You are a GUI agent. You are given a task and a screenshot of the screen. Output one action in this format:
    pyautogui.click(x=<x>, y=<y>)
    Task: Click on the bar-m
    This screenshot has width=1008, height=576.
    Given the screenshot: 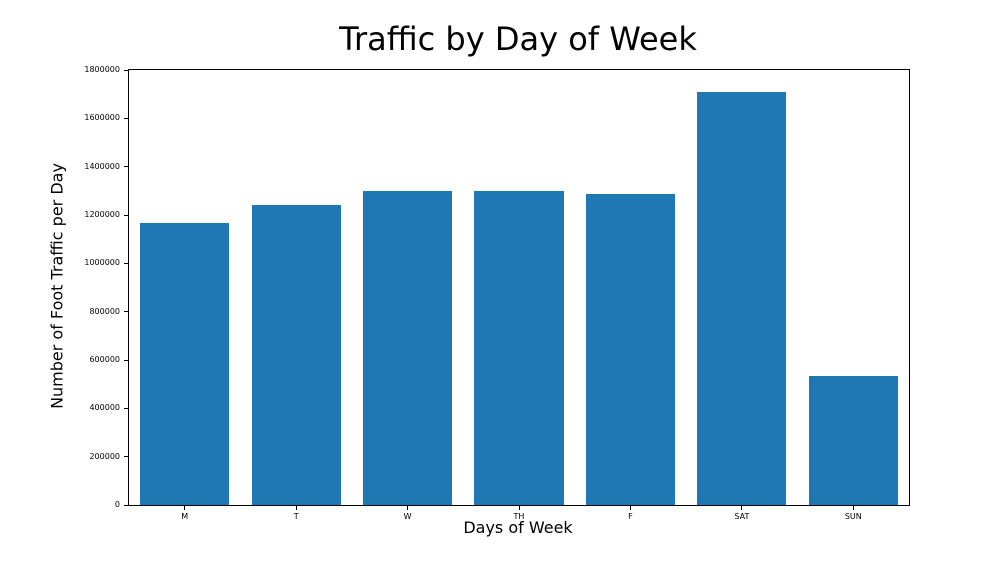 What is the action you would take?
    pyautogui.click(x=185, y=364)
    